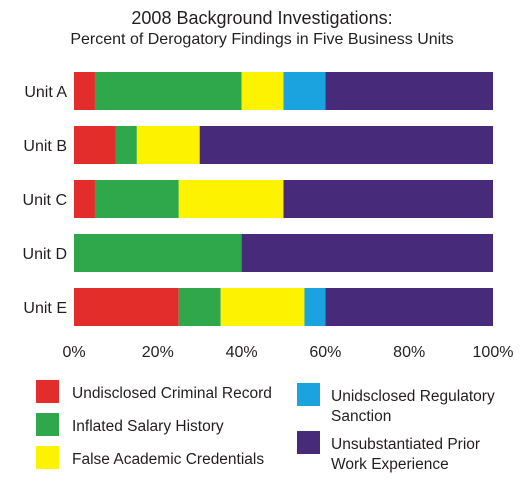 The height and width of the screenshot is (480, 524). I want to click on bar-unit-e-unidsclosed-regulatory-sanction, so click(315, 307).